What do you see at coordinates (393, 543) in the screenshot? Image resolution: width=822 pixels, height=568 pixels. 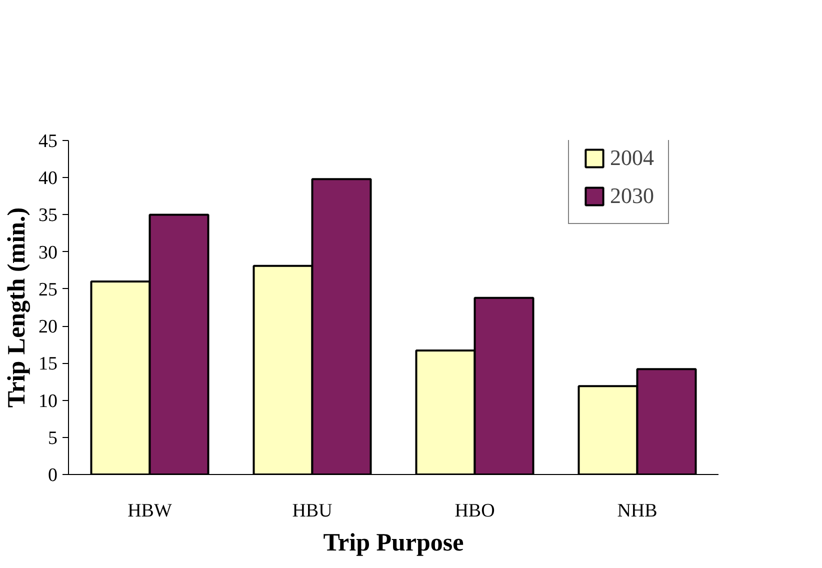 I see `x-axis-title: Trip Purpose` at bounding box center [393, 543].